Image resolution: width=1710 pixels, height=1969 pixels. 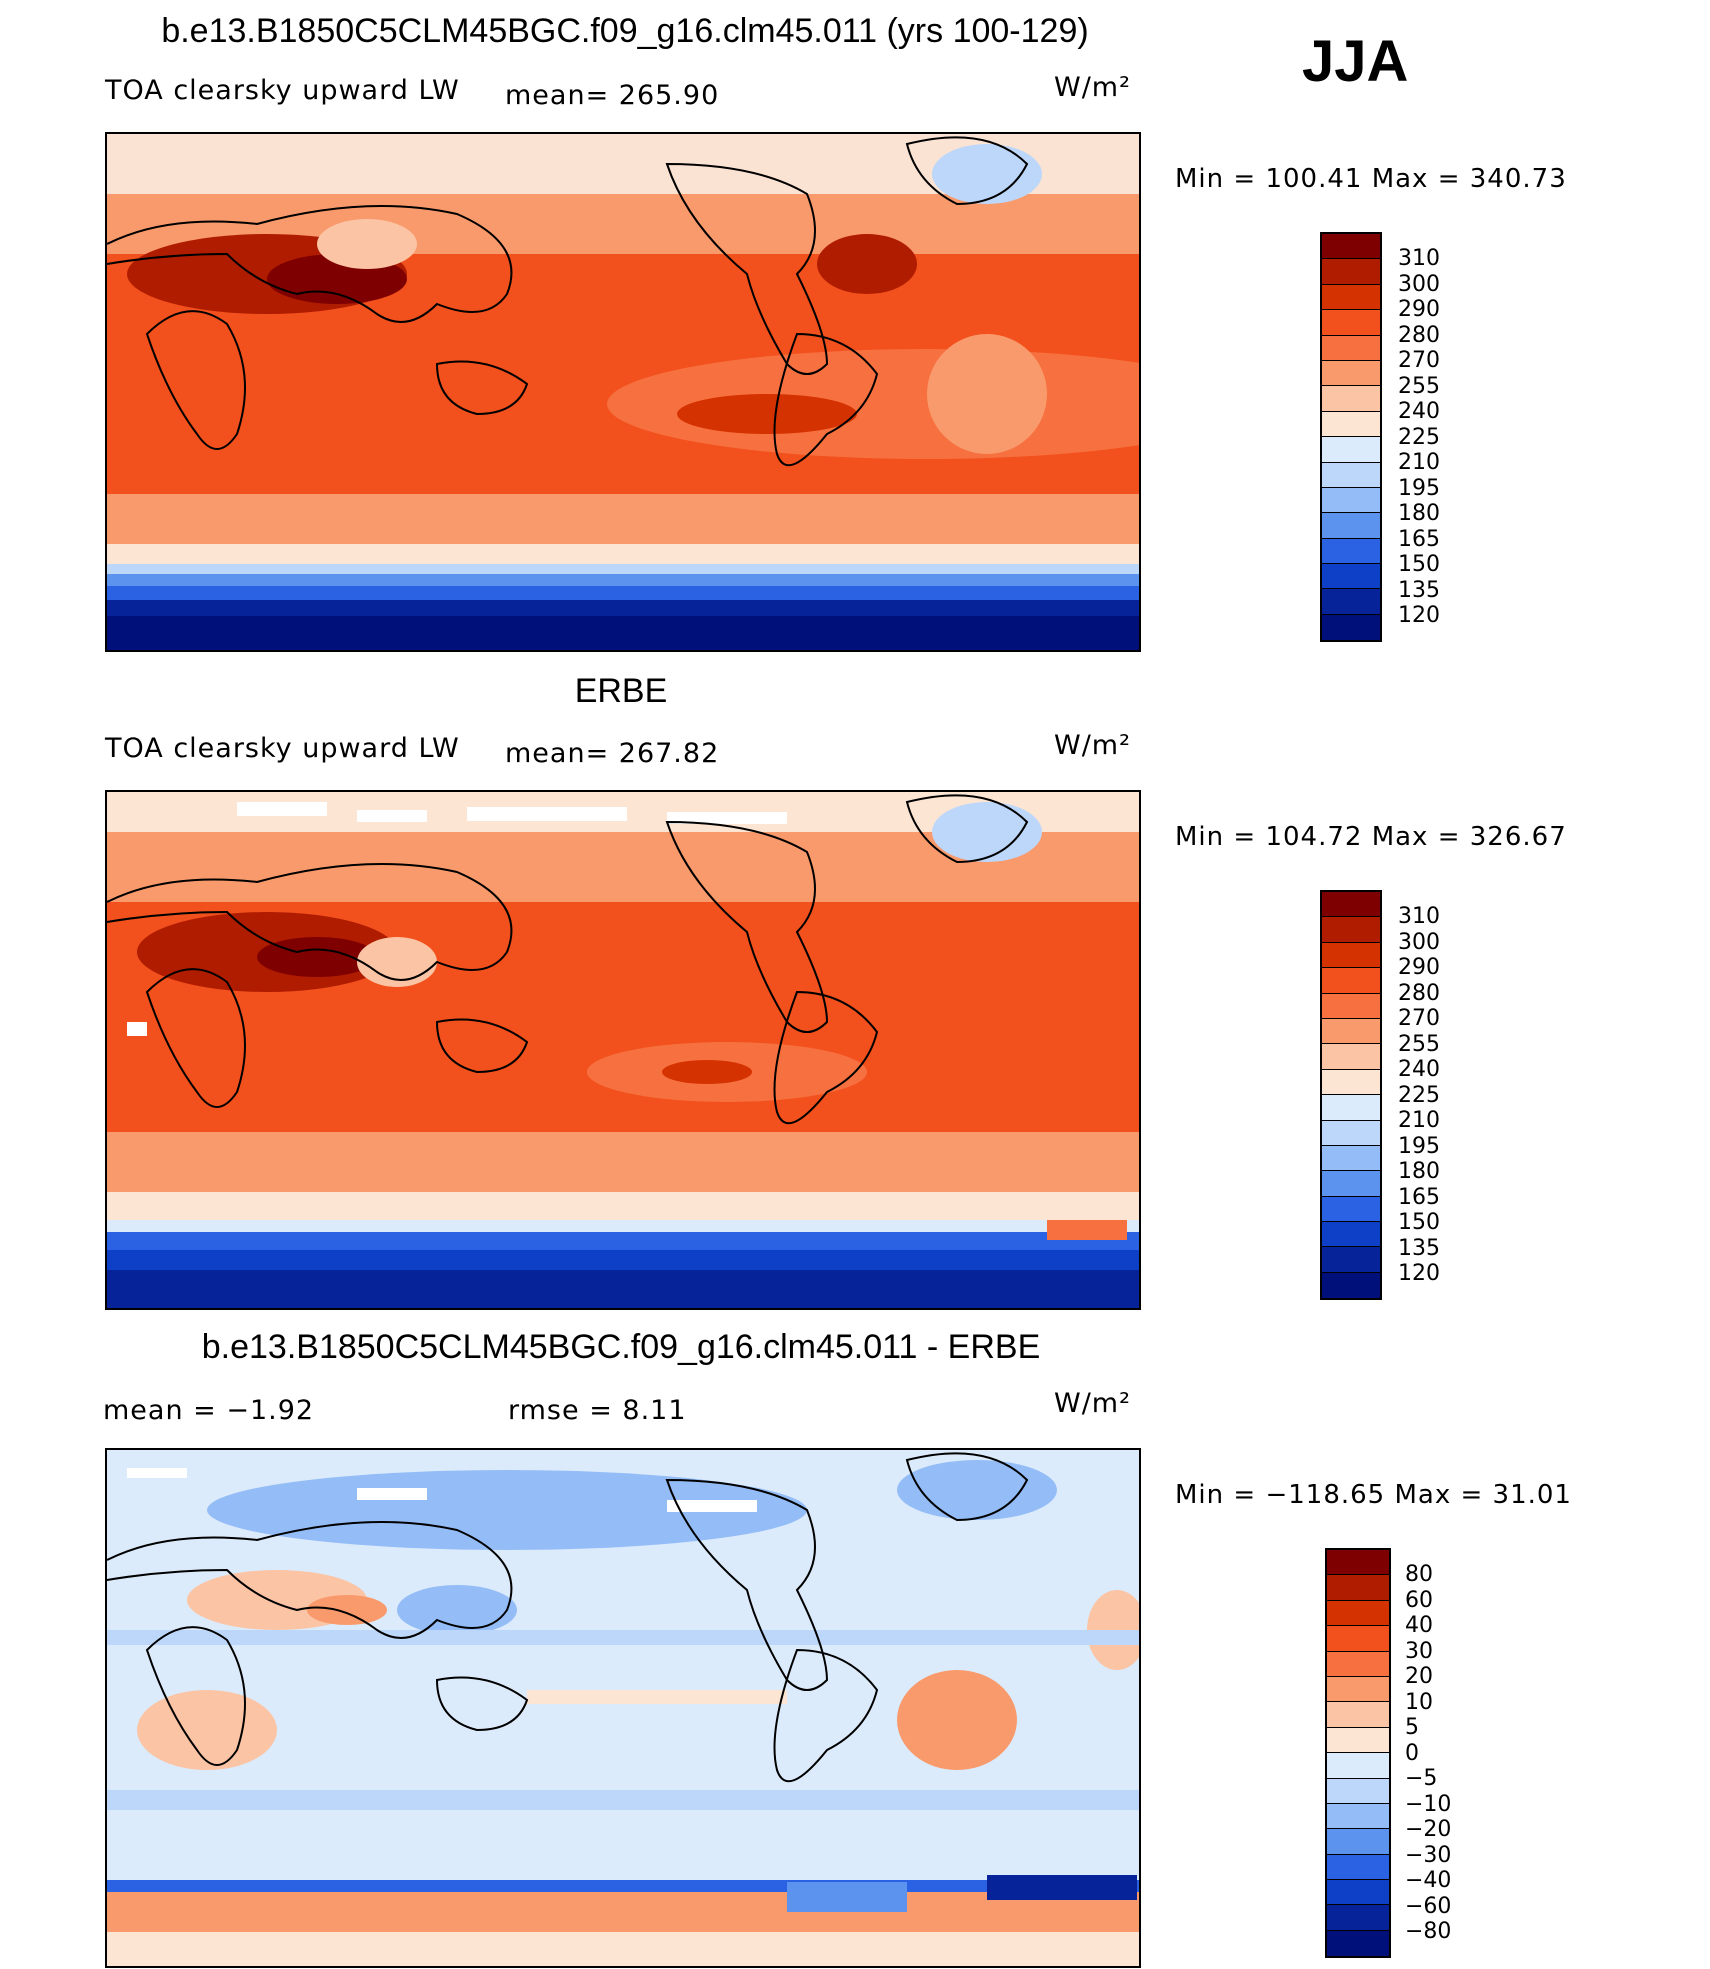 I want to click on panel-obs-colorbar, so click(x=1351, y=1095).